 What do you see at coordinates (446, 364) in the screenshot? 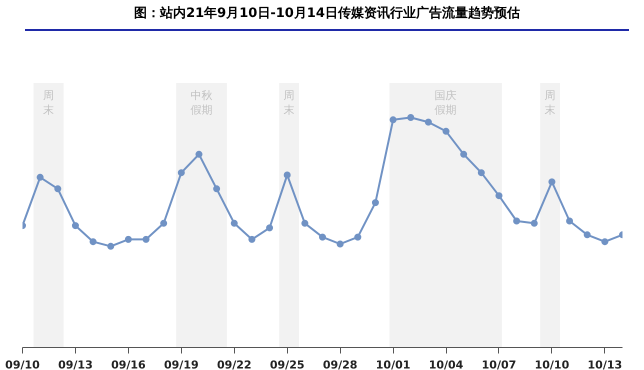
I see `x-tick-label: 10/04` at bounding box center [446, 364].